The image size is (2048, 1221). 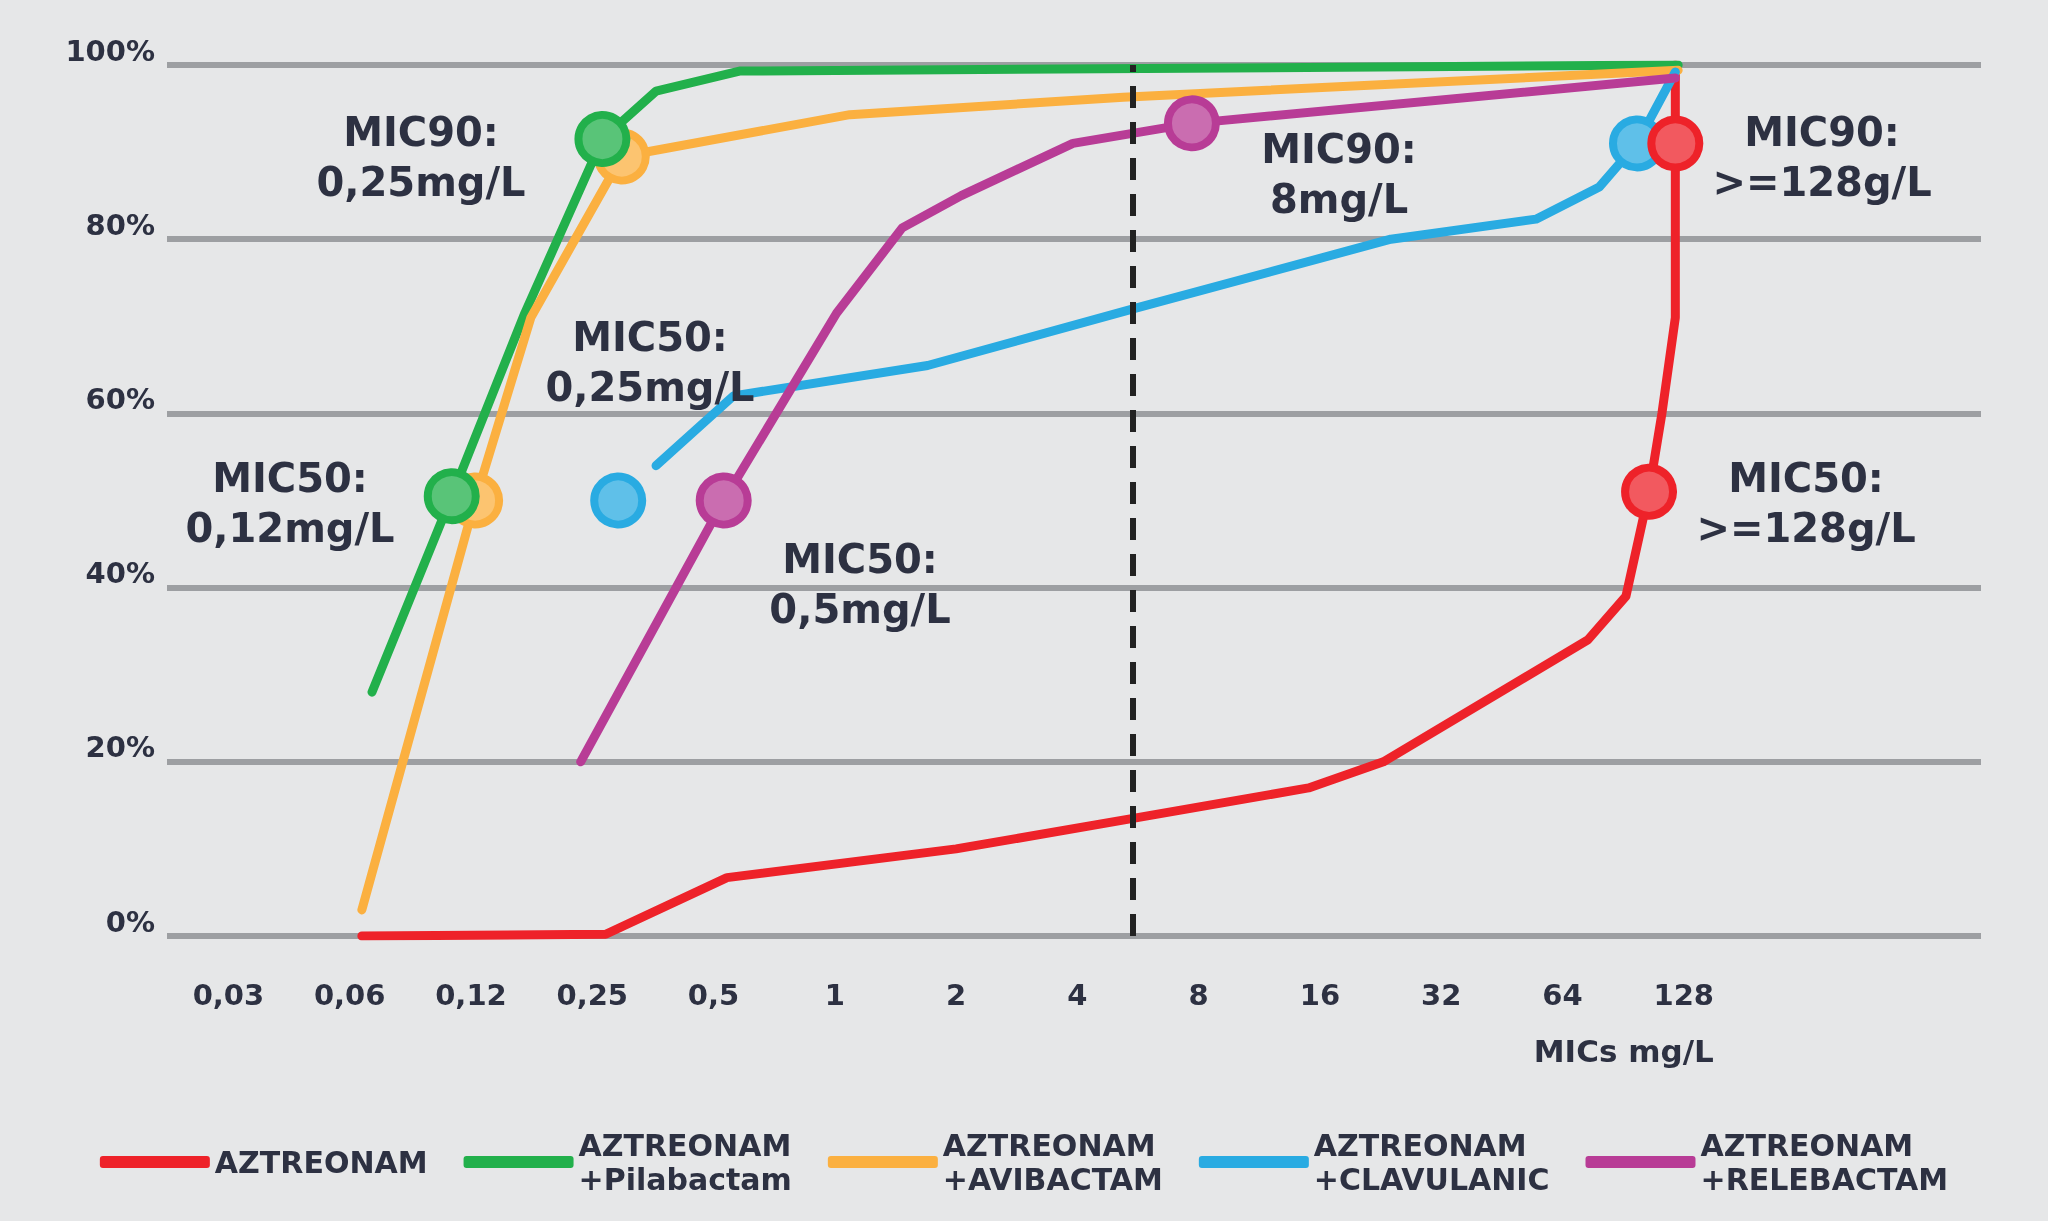 What do you see at coordinates (1562, 994) in the screenshot?
I see `x-tick-label: 64` at bounding box center [1562, 994].